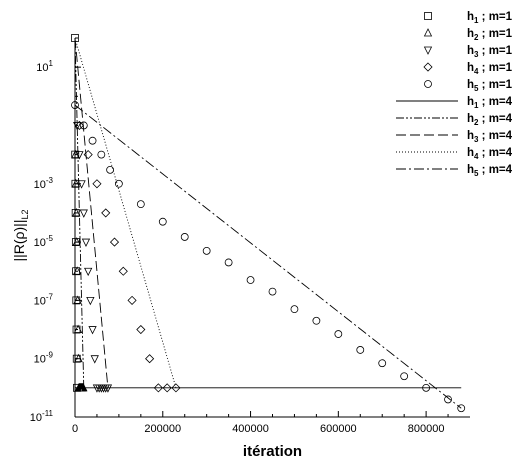  I want to click on legend-item-5: h5 ; m=1, so click(468, 86).